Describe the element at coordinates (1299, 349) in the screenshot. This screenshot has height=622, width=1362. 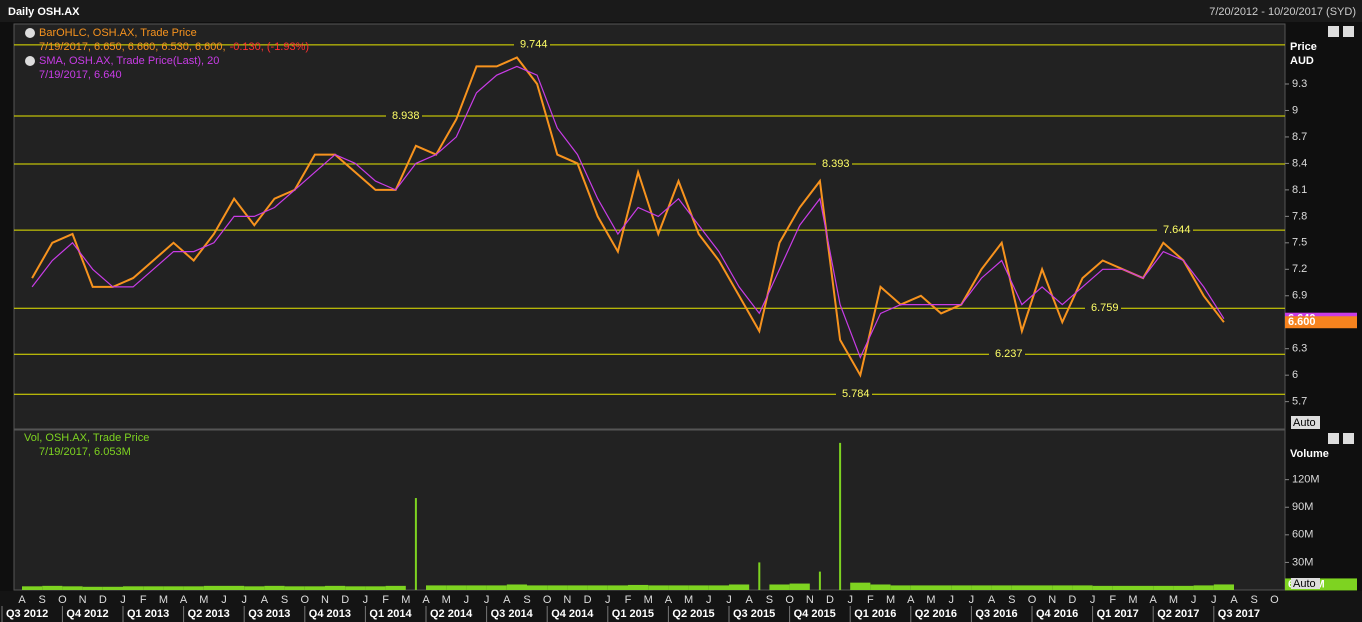
I see `y-tick-label: 6.3` at that location.